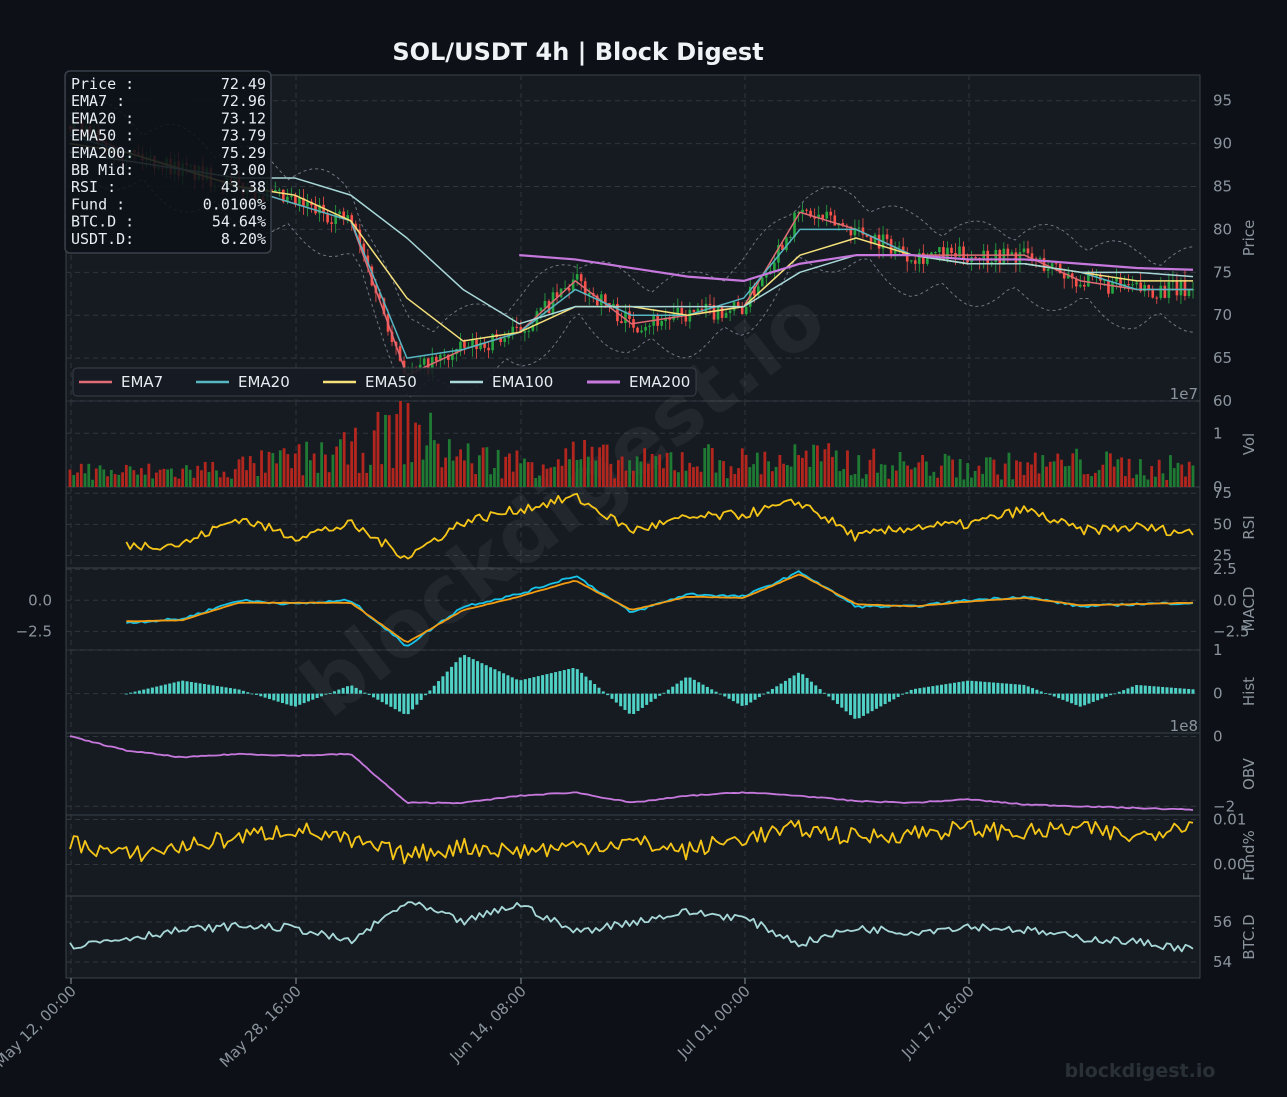 The image size is (1287, 1097). I want to click on ylabel-hist: Hist, so click(1249, 691).